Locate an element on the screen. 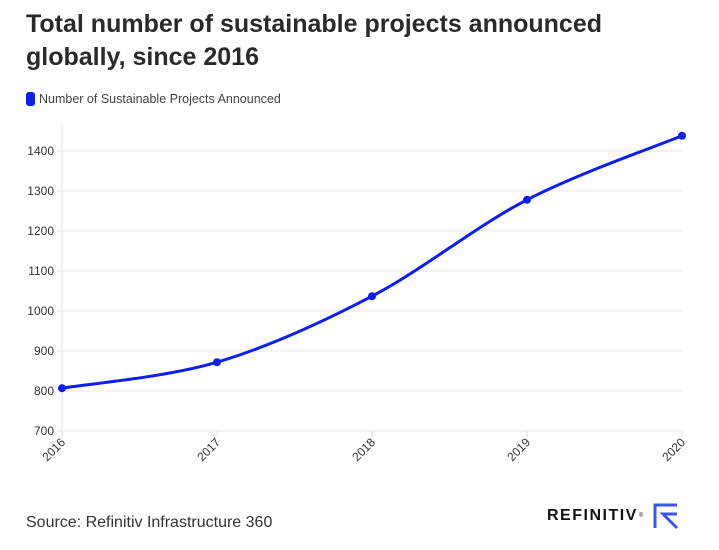 The image size is (719, 550). y-tick-label: 1200 is located at coordinates (40, 231).